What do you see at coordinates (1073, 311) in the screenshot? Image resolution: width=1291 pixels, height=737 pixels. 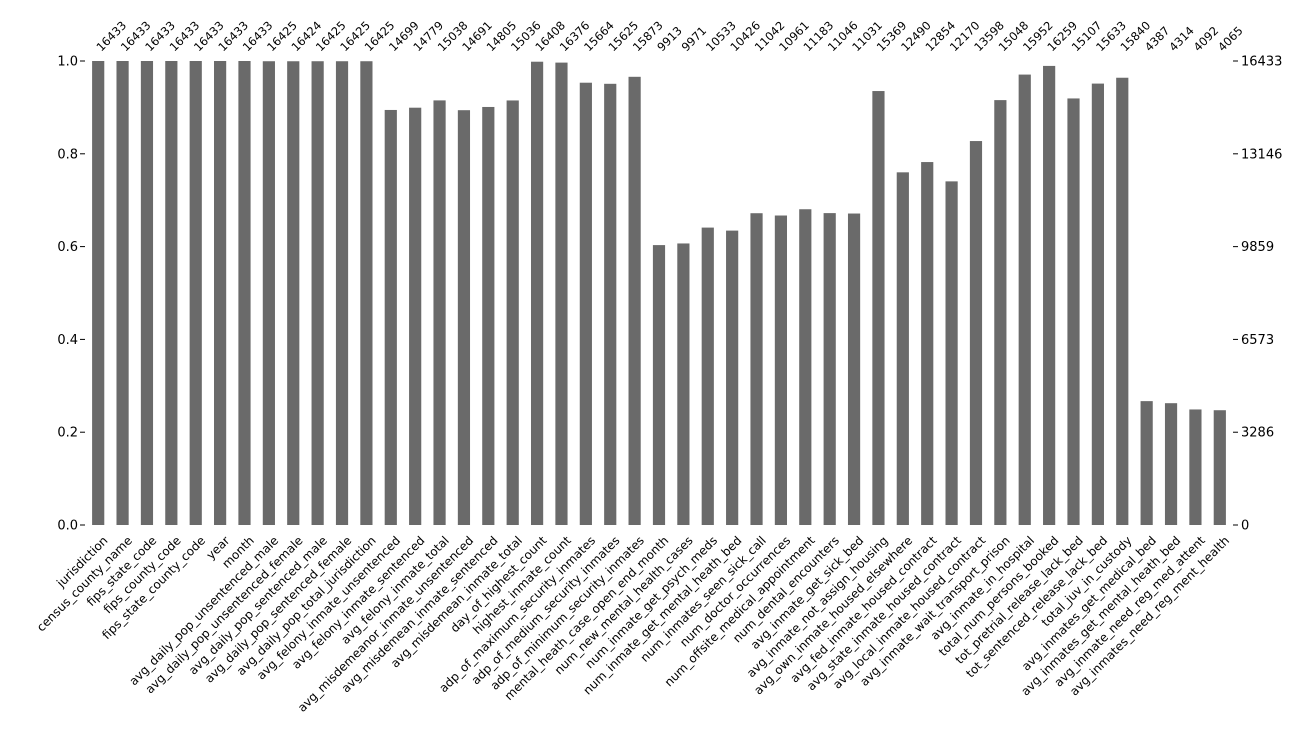 I see `bar-tot_pretrial_release_lack_bed` at bounding box center [1073, 311].